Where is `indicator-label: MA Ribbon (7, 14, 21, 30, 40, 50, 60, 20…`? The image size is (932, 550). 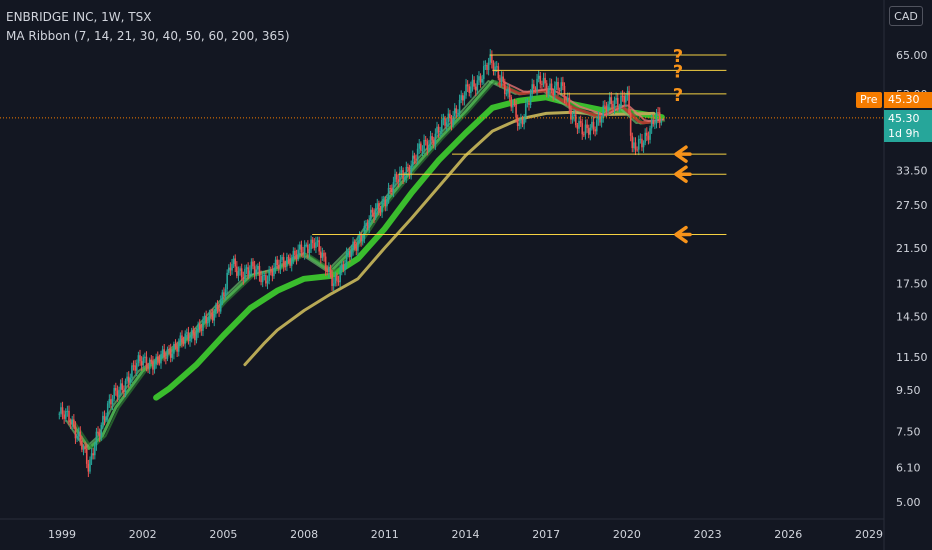
indicator-label: MA Ribbon (7, 14, 21, 30, 40, 50, 60, 20… is located at coordinates (148, 36).